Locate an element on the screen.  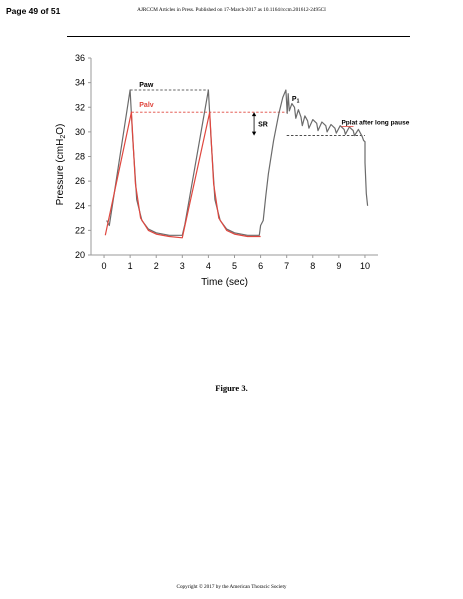
y-tick-label: 24 is located at coordinates (80, 206).